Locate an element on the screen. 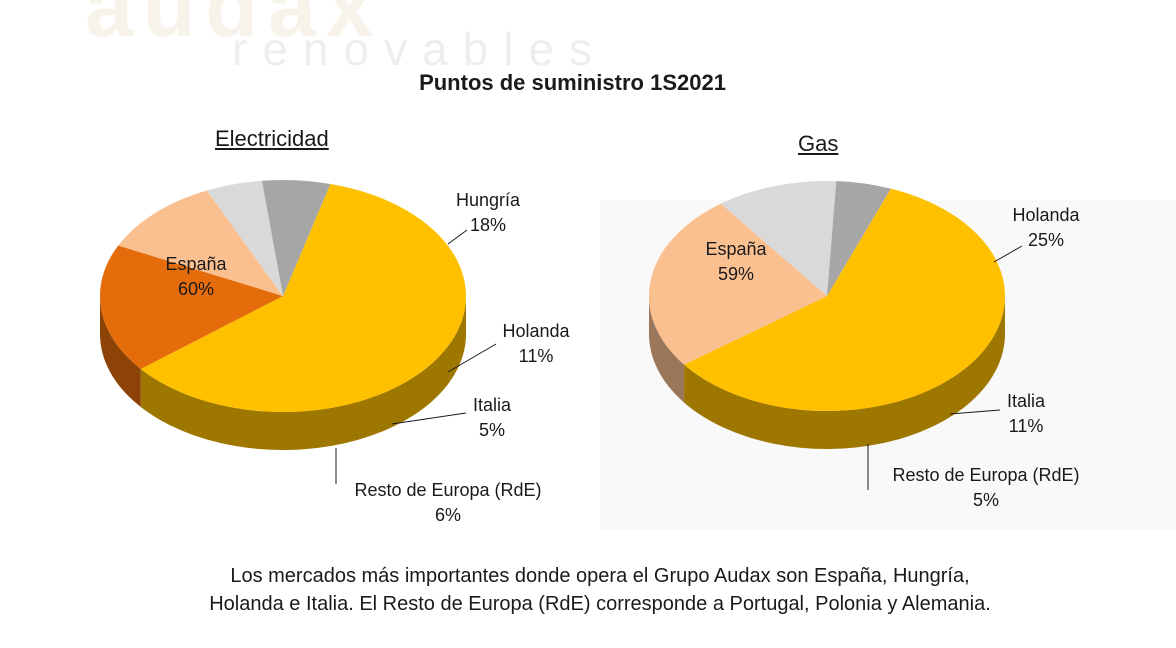 Image resolution: width=1176 pixels, height=648 pixels. slice-label-hungria: Hungría is located at coordinates (488, 200).